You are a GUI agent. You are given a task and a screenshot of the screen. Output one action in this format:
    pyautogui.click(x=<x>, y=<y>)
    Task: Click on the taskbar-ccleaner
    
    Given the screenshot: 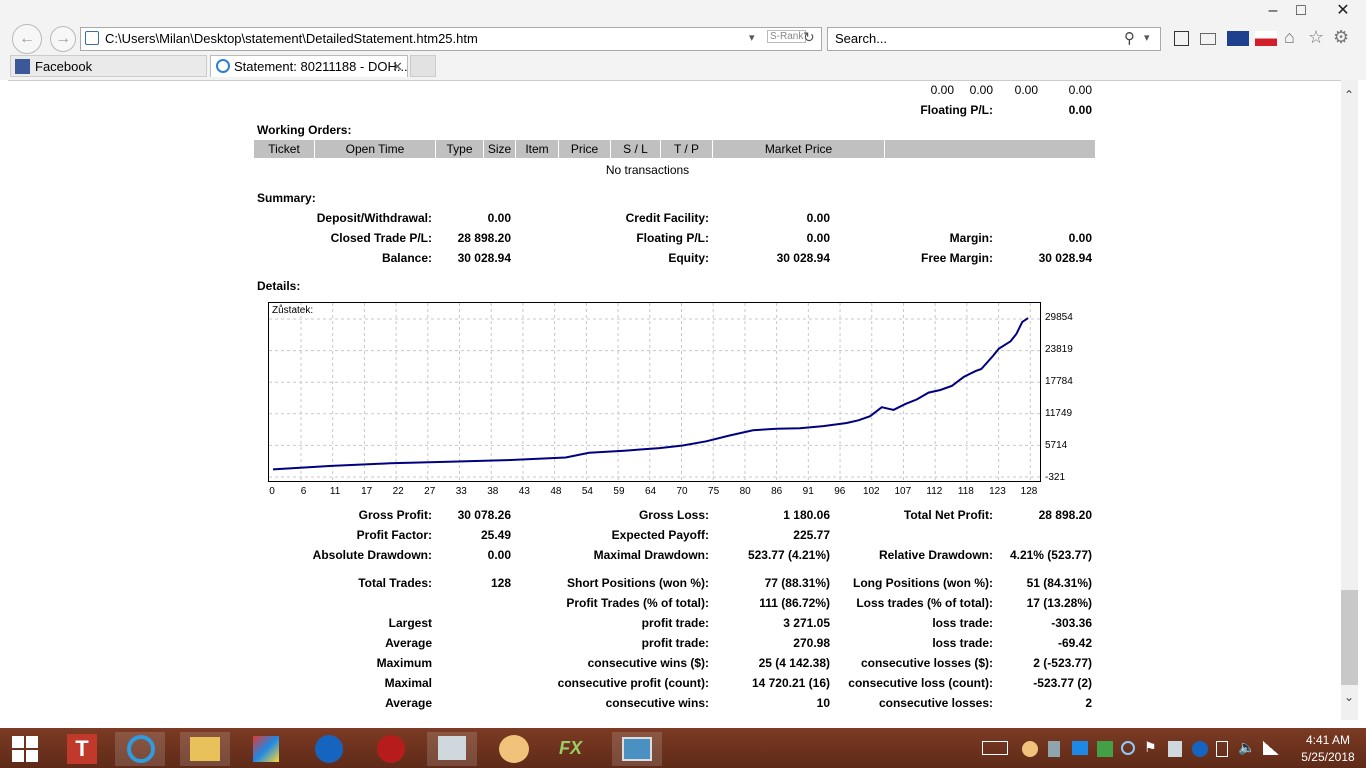 What is the action you would take?
    pyautogui.click(x=328, y=749)
    